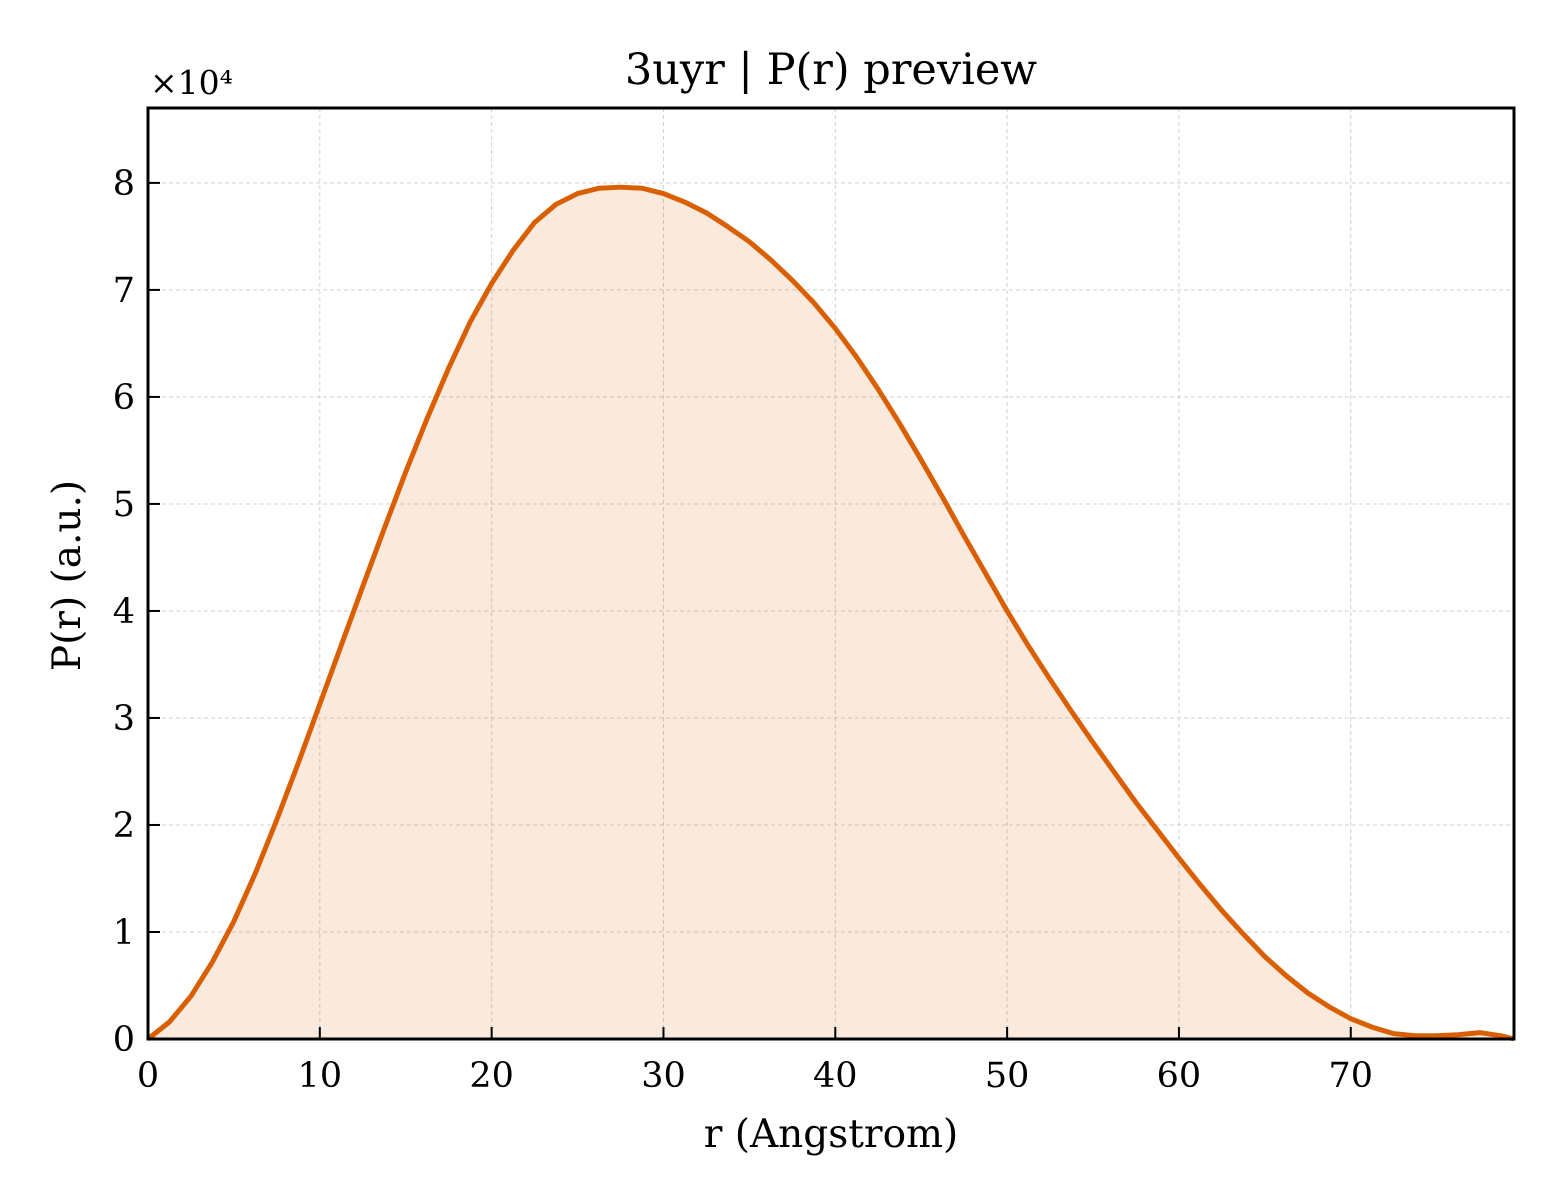 This screenshot has height=1204, width=1560. Describe the element at coordinates (124, 291) in the screenshot. I see `y-tick-label: 7` at that location.